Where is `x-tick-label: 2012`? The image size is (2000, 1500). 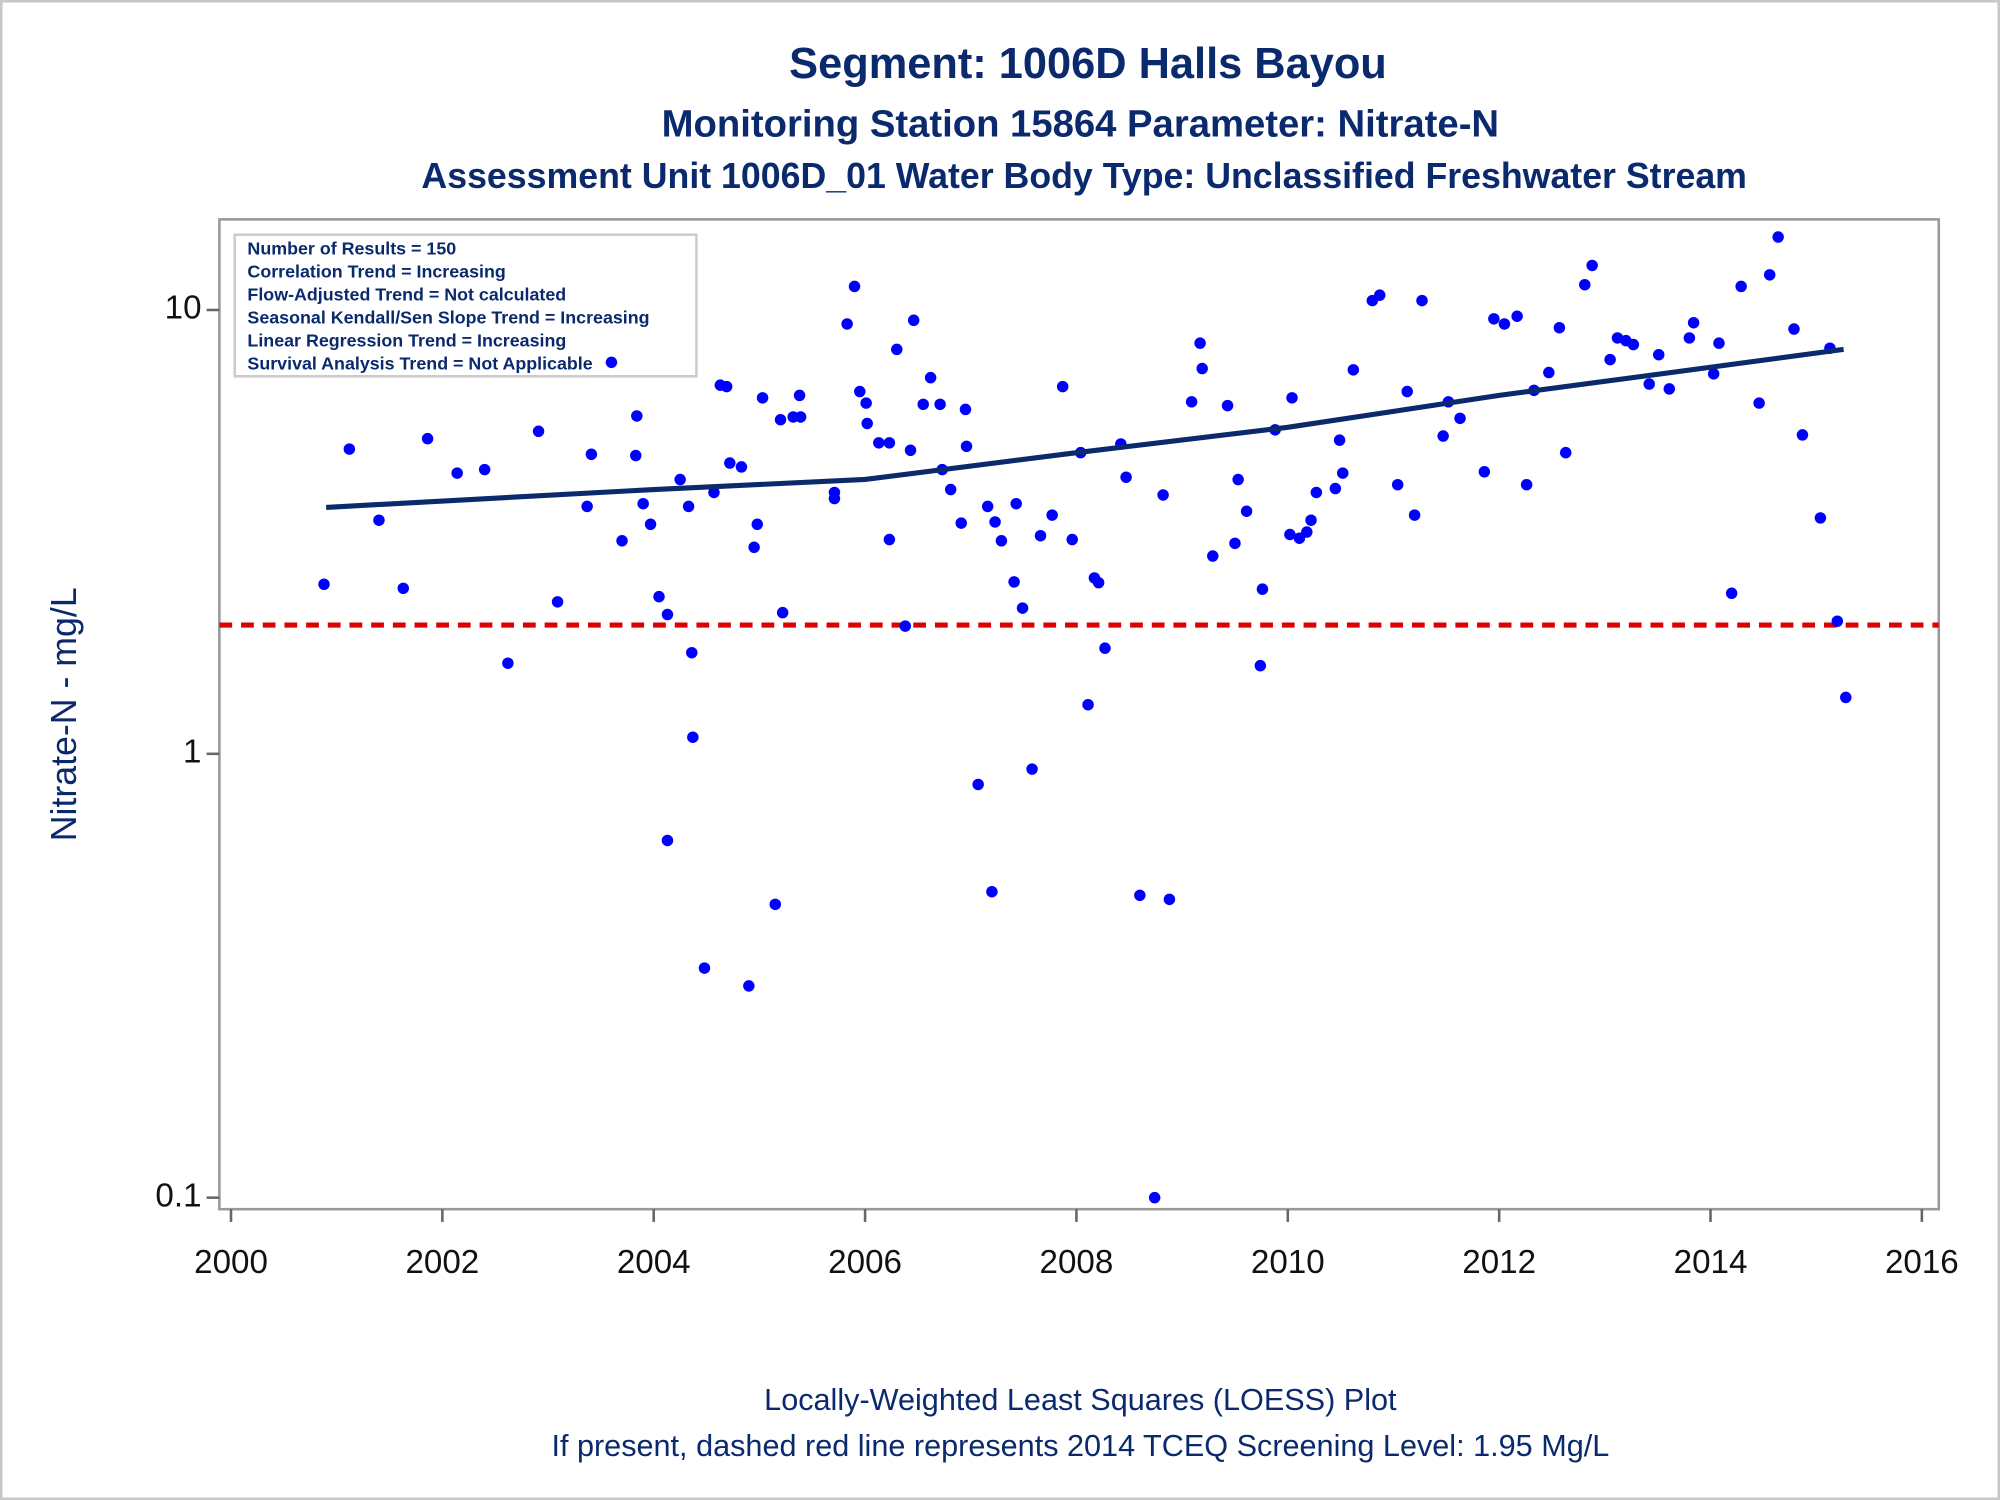
x-tick-label: 2012 is located at coordinates (1499, 1262).